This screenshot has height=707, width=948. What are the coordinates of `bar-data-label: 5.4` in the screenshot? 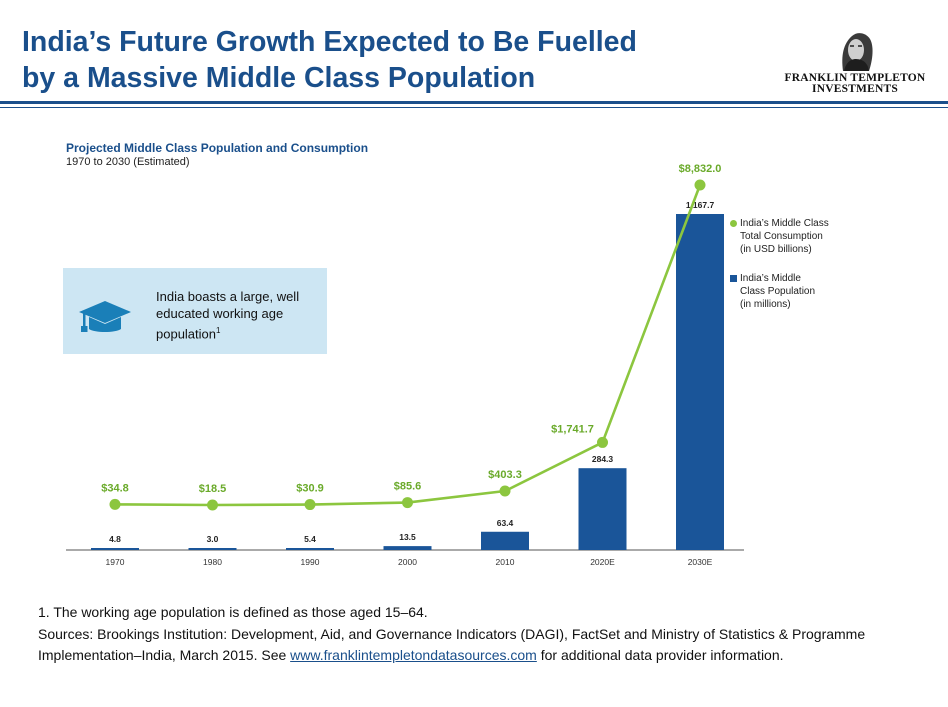 It's located at (310, 539).